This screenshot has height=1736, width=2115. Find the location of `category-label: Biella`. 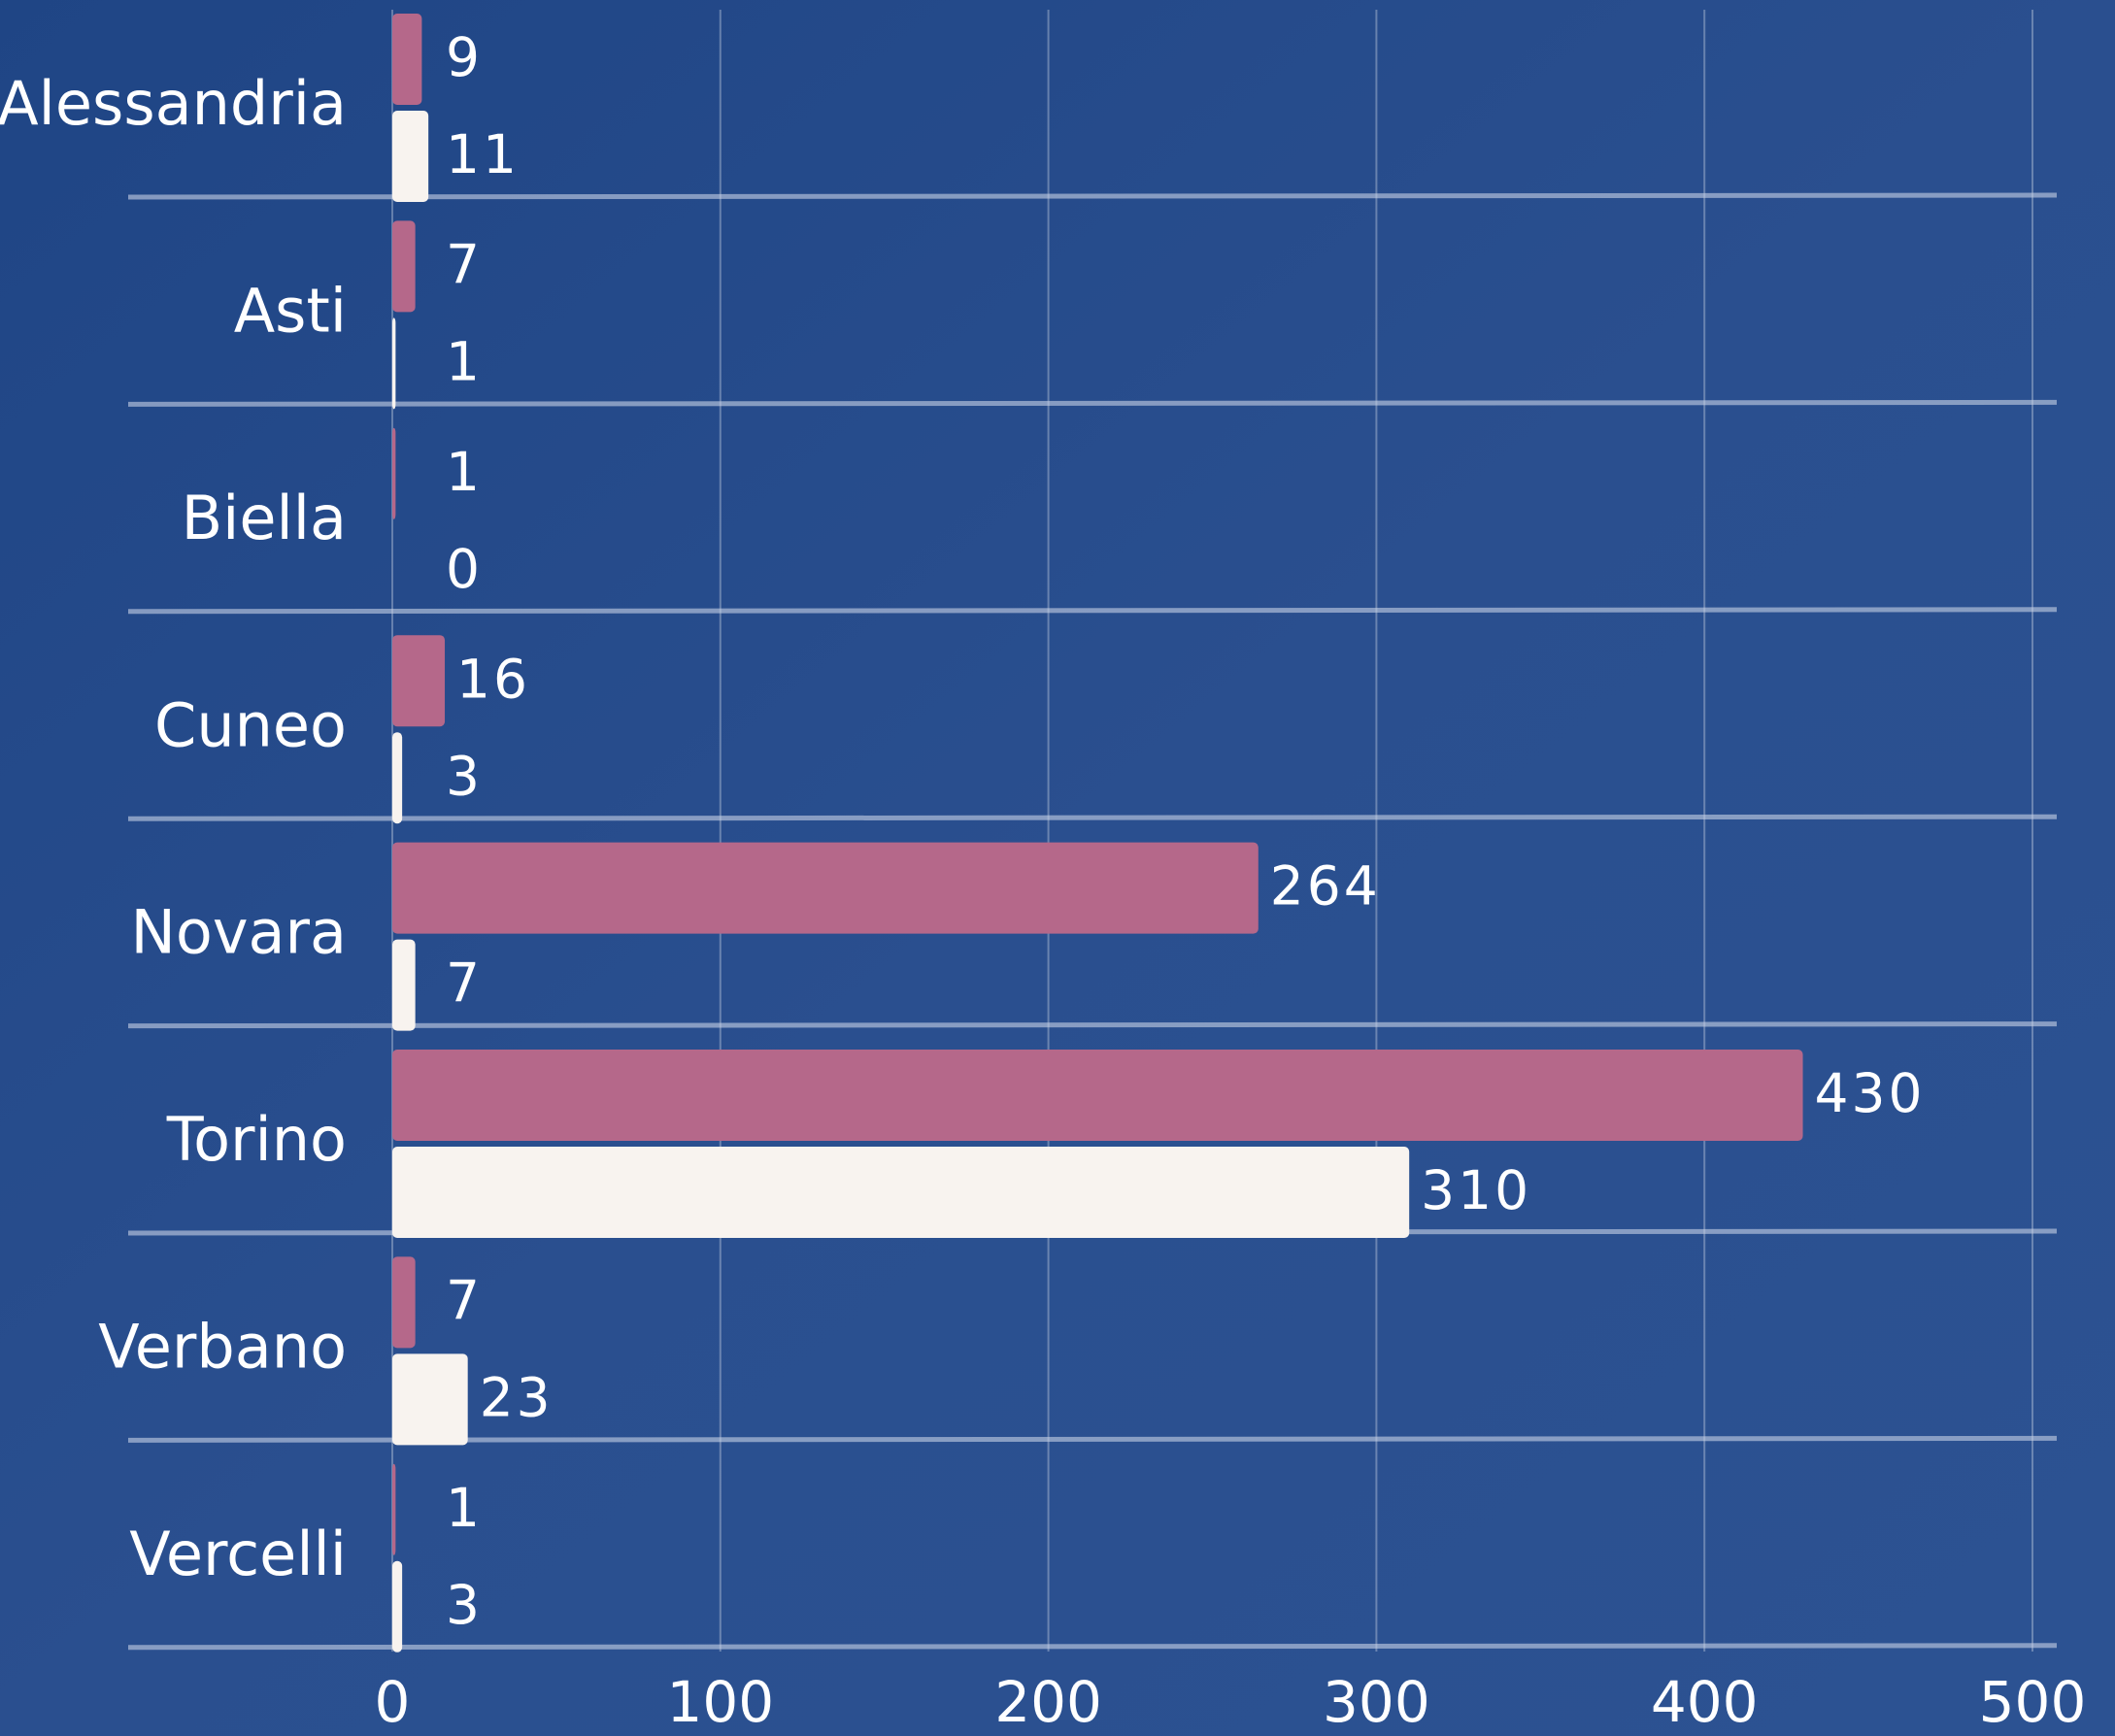

category-label: Biella is located at coordinates (264, 518).